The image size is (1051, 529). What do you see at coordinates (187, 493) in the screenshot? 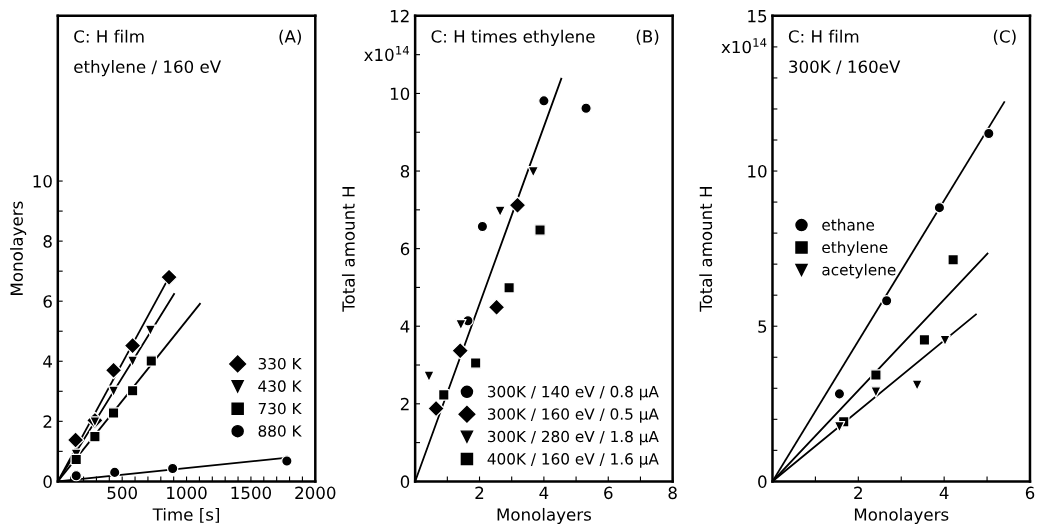
I see `x-tick-label: 1000` at bounding box center [187, 493].